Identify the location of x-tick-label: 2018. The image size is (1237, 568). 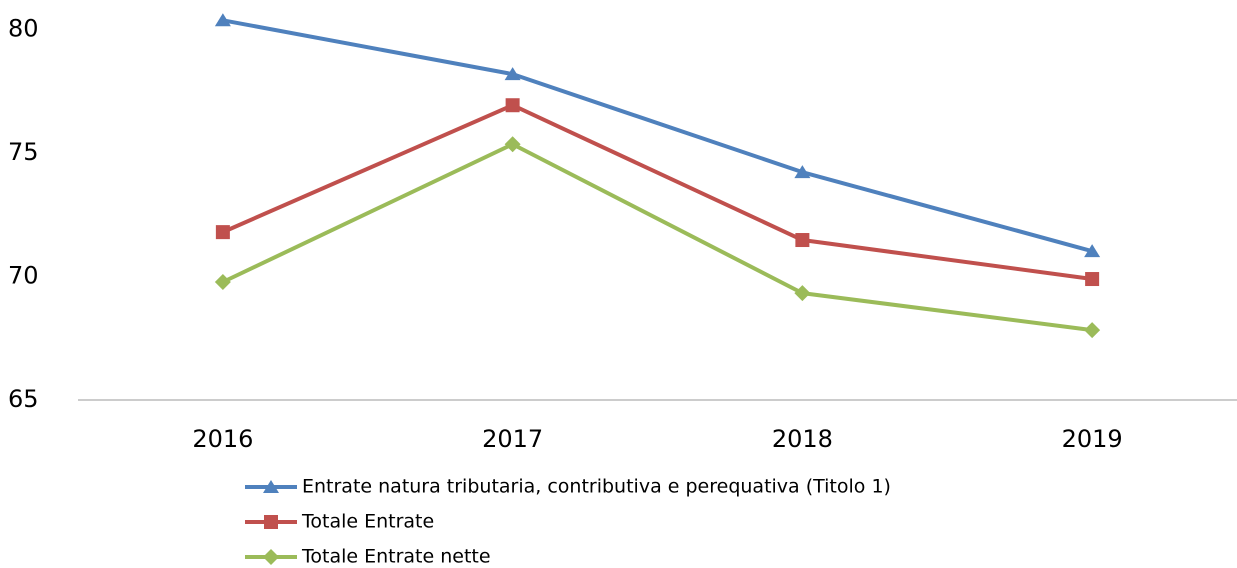
(802, 439).